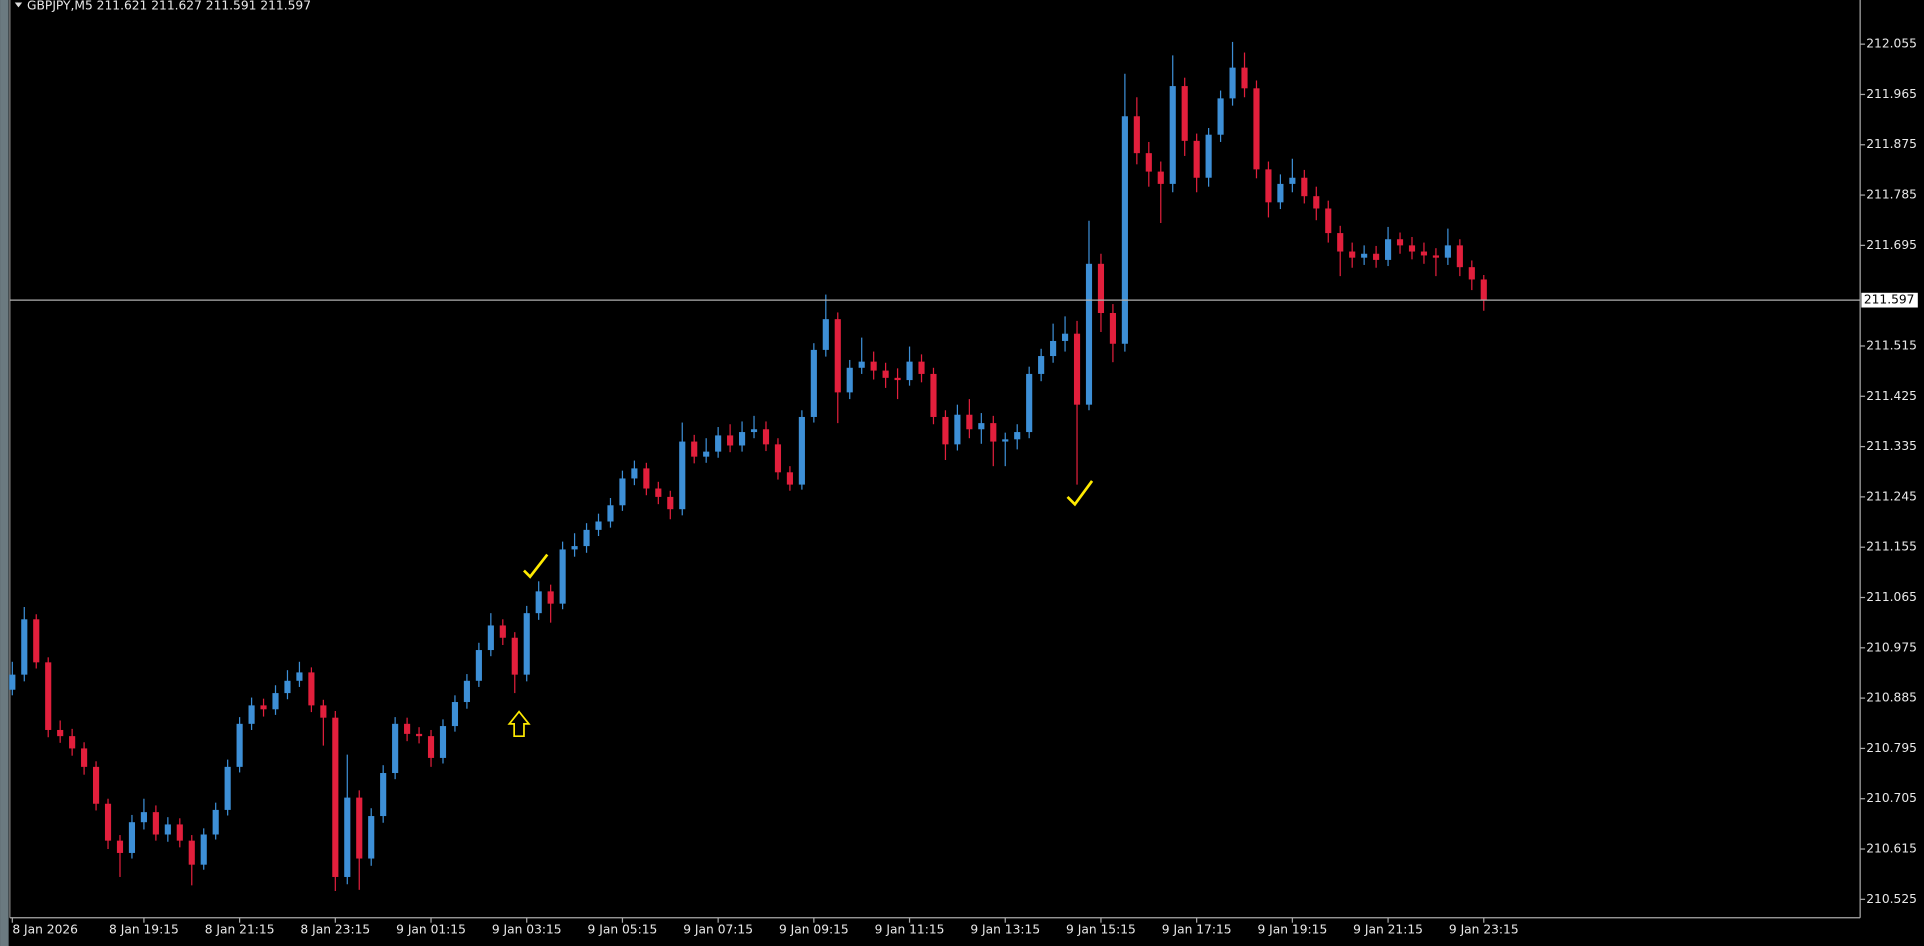 The height and width of the screenshot is (946, 1924). Describe the element at coordinates (1891, 245) in the screenshot. I see `y-tick-label: 211.695` at that location.